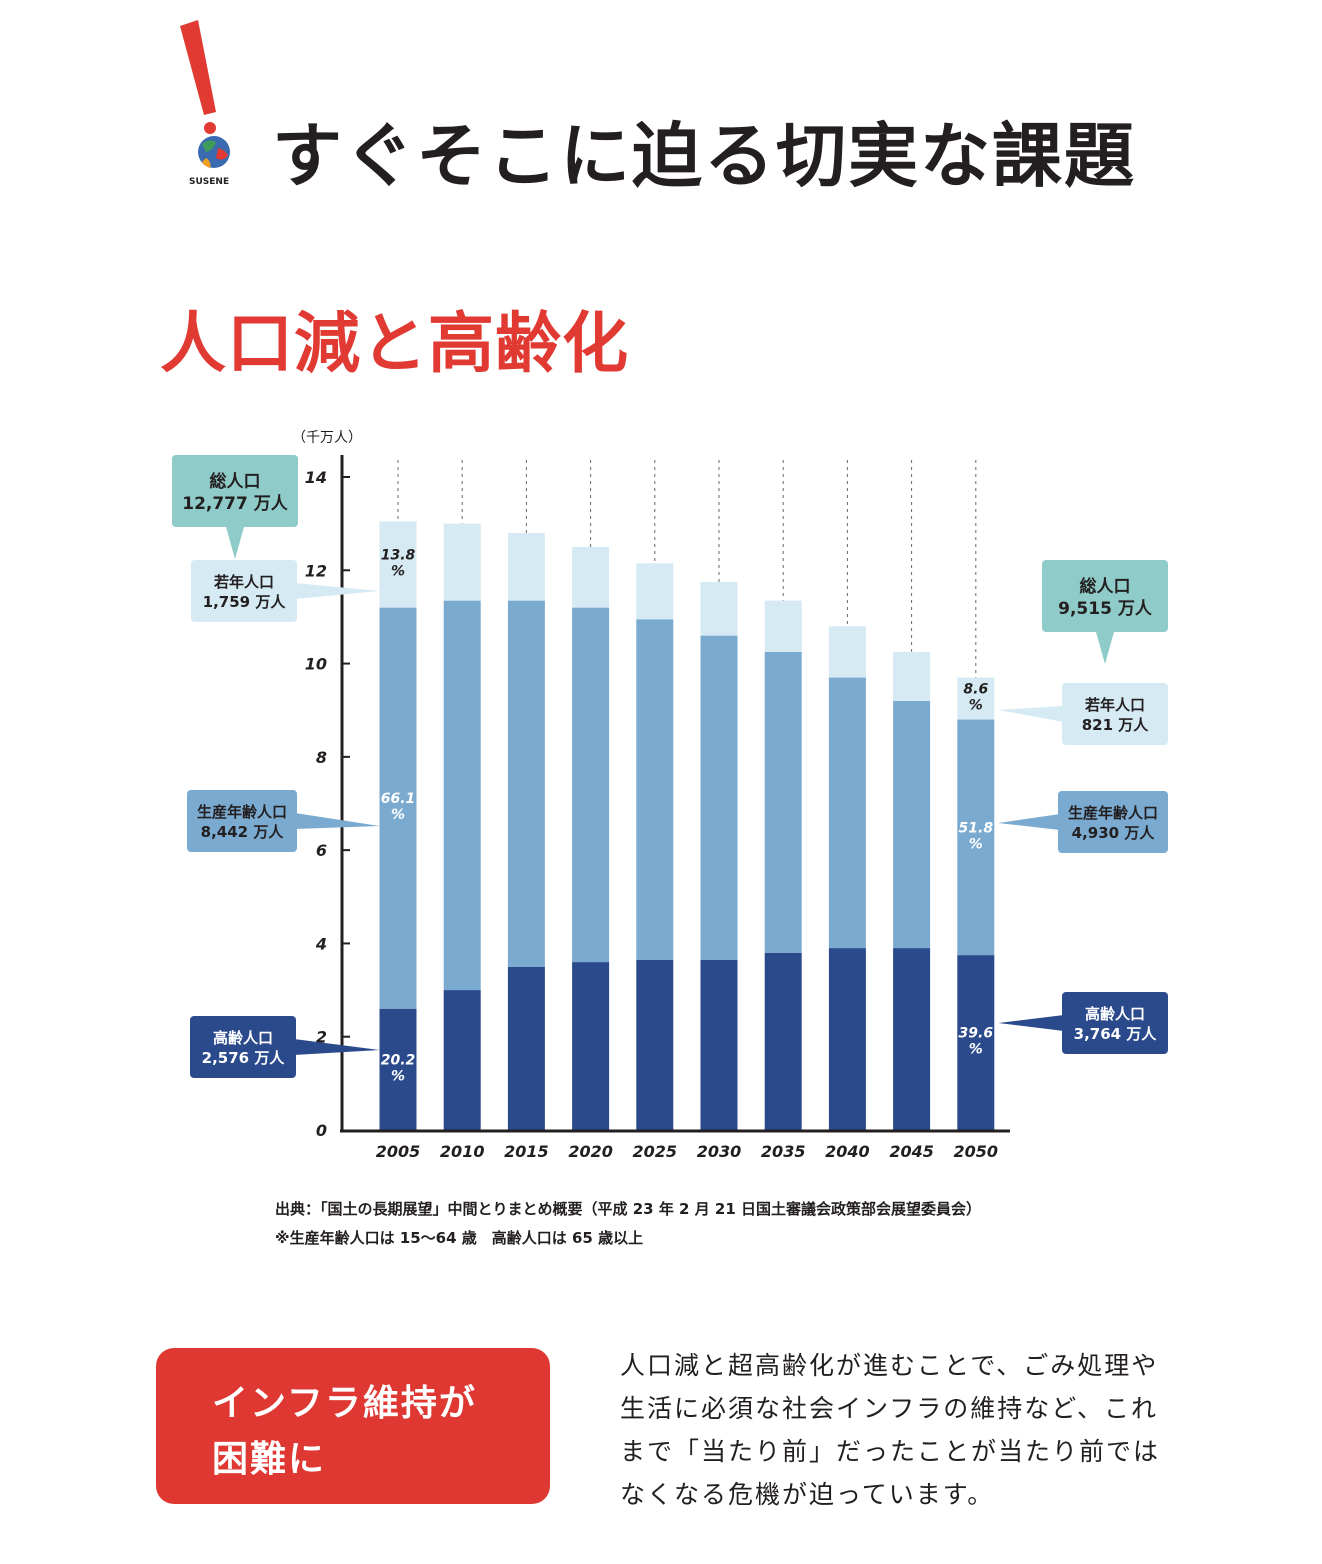  What do you see at coordinates (321, 1037) in the screenshot?
I see `y-tick-label: 2` at bounding box center [321, 1037].